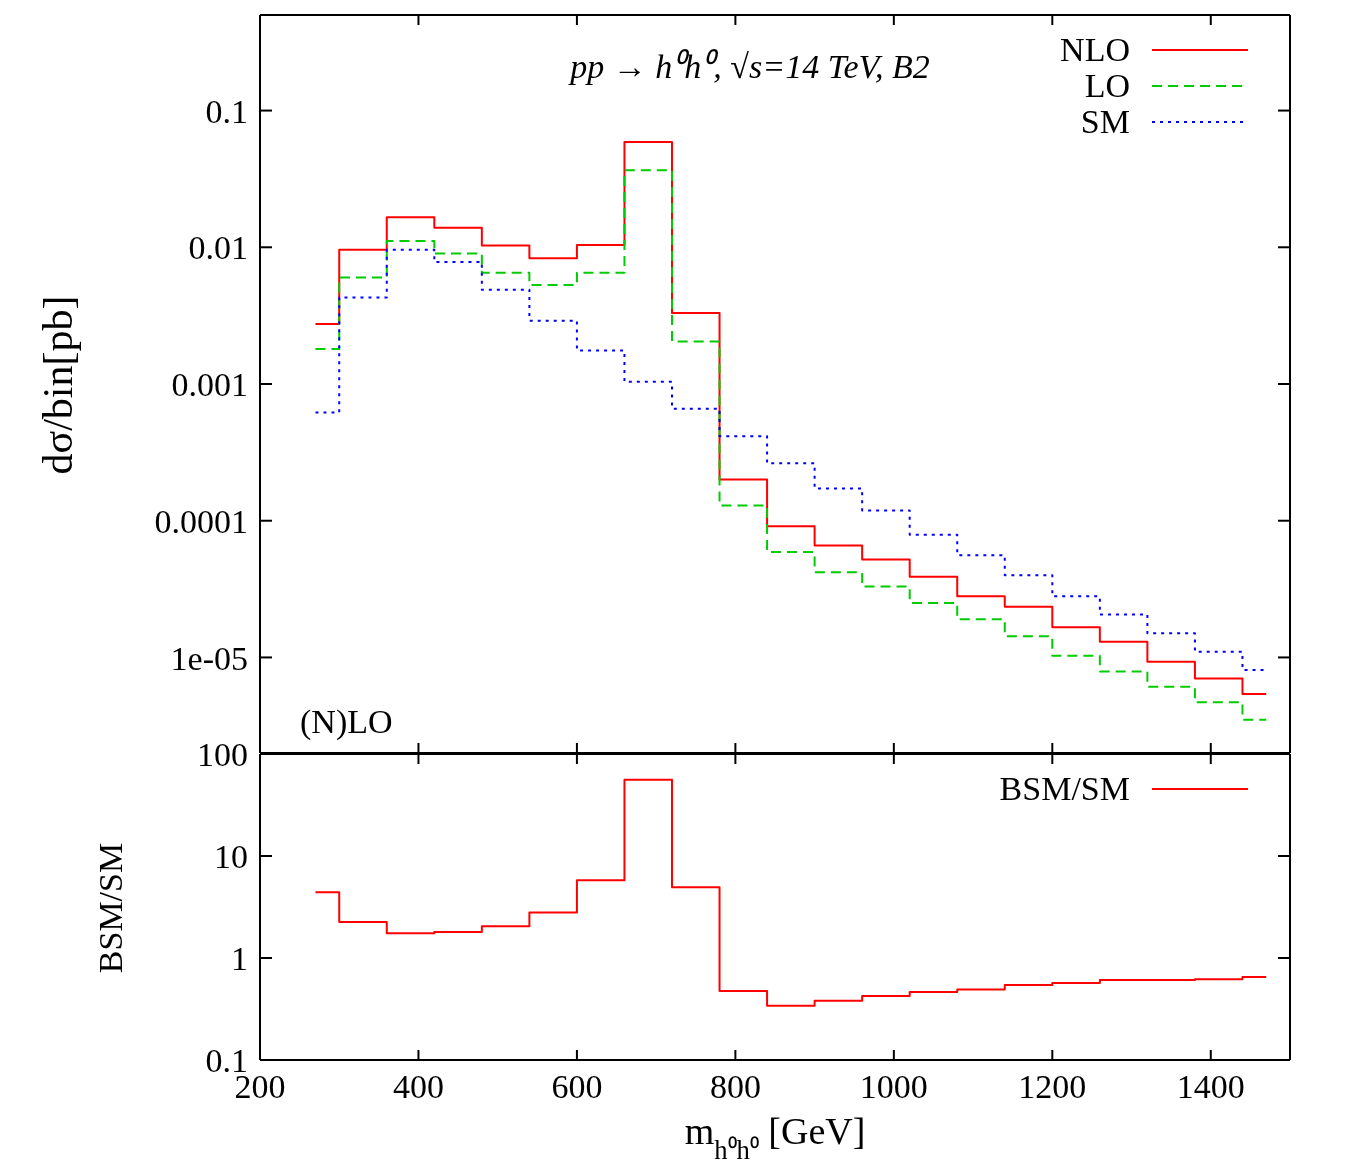 The height and width of the screenshot is (1172, 1345). I want to click on annotation: (N)LO, so click(346, 722).